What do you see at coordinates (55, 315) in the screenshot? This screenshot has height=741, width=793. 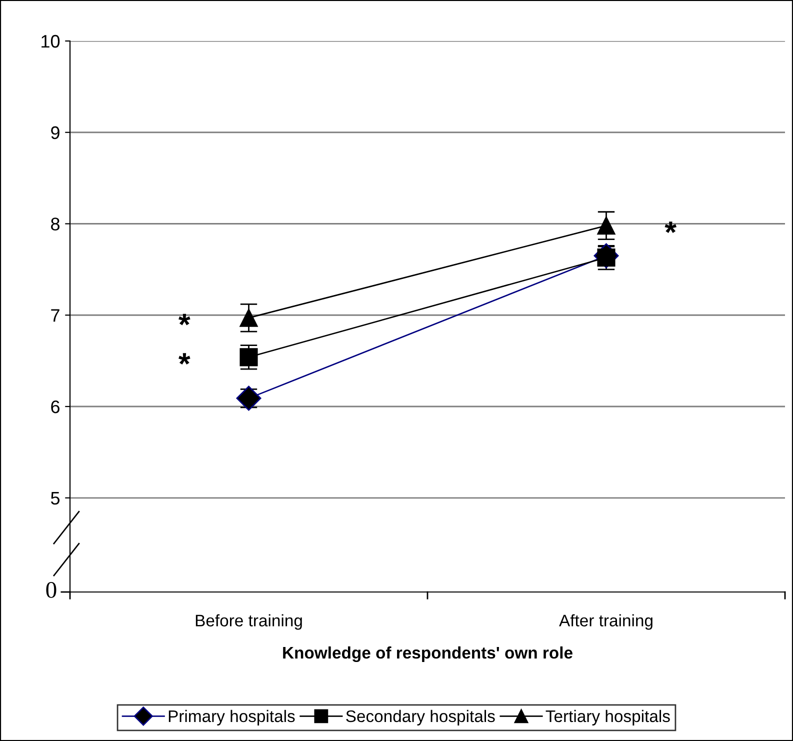 I see `y-tick-label: 7` at bounding box center [55, 315].